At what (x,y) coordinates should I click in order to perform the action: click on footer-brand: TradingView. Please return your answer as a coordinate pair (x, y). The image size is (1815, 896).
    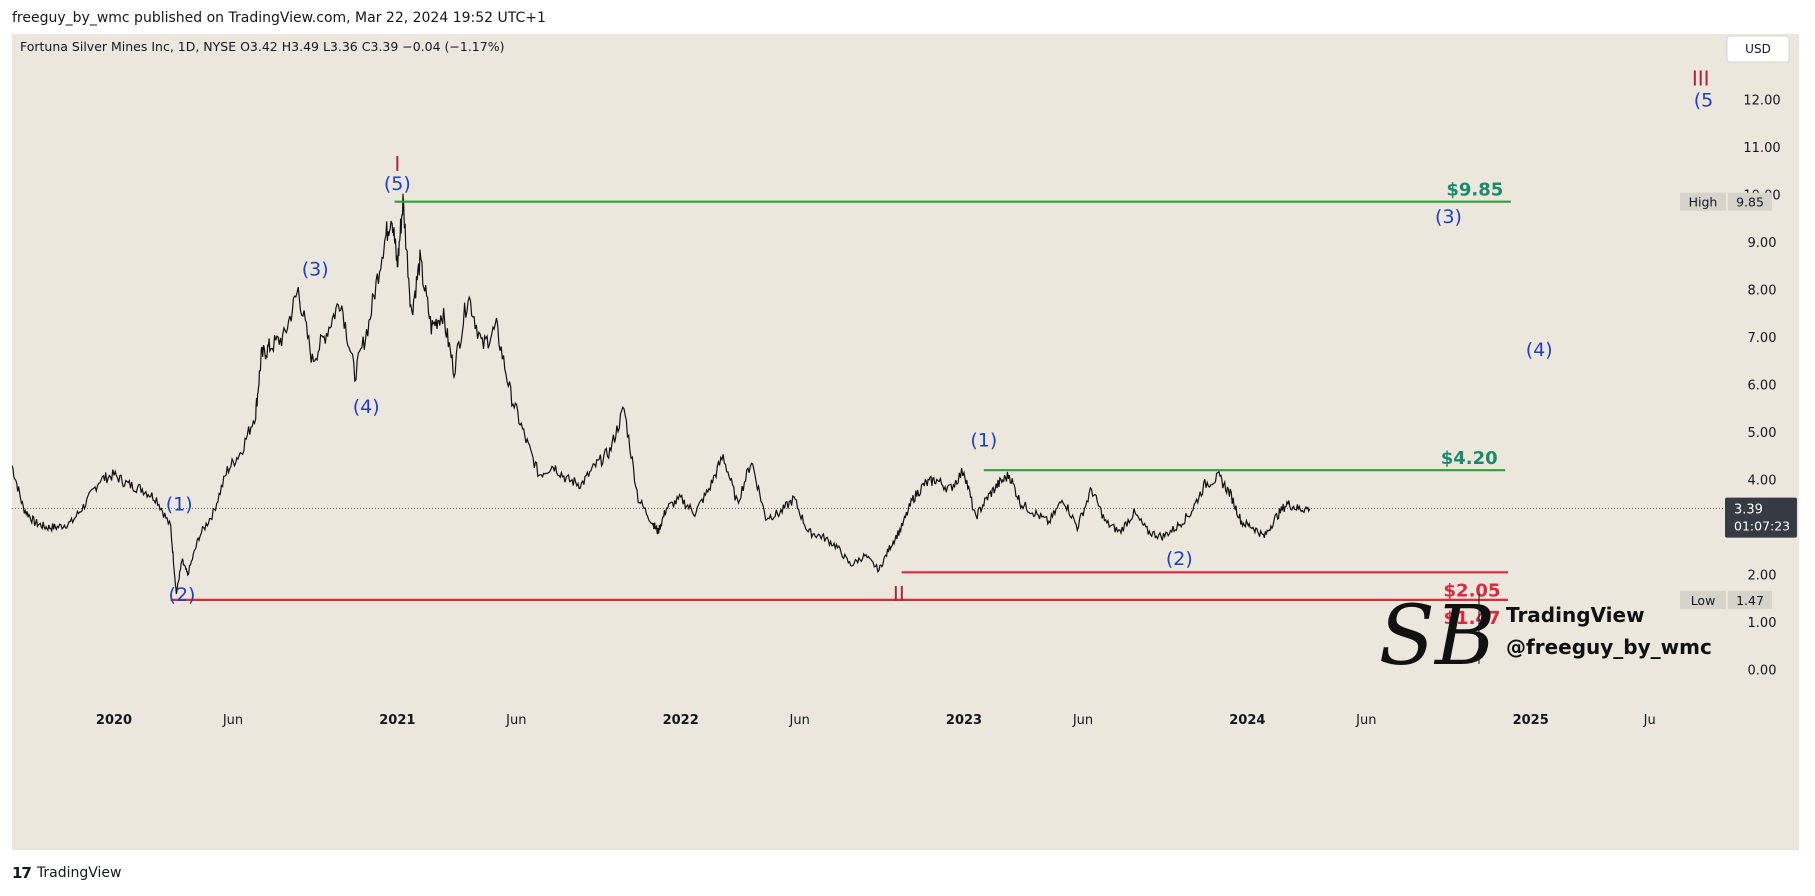
    Looking at the image, I should click on (79, 873).